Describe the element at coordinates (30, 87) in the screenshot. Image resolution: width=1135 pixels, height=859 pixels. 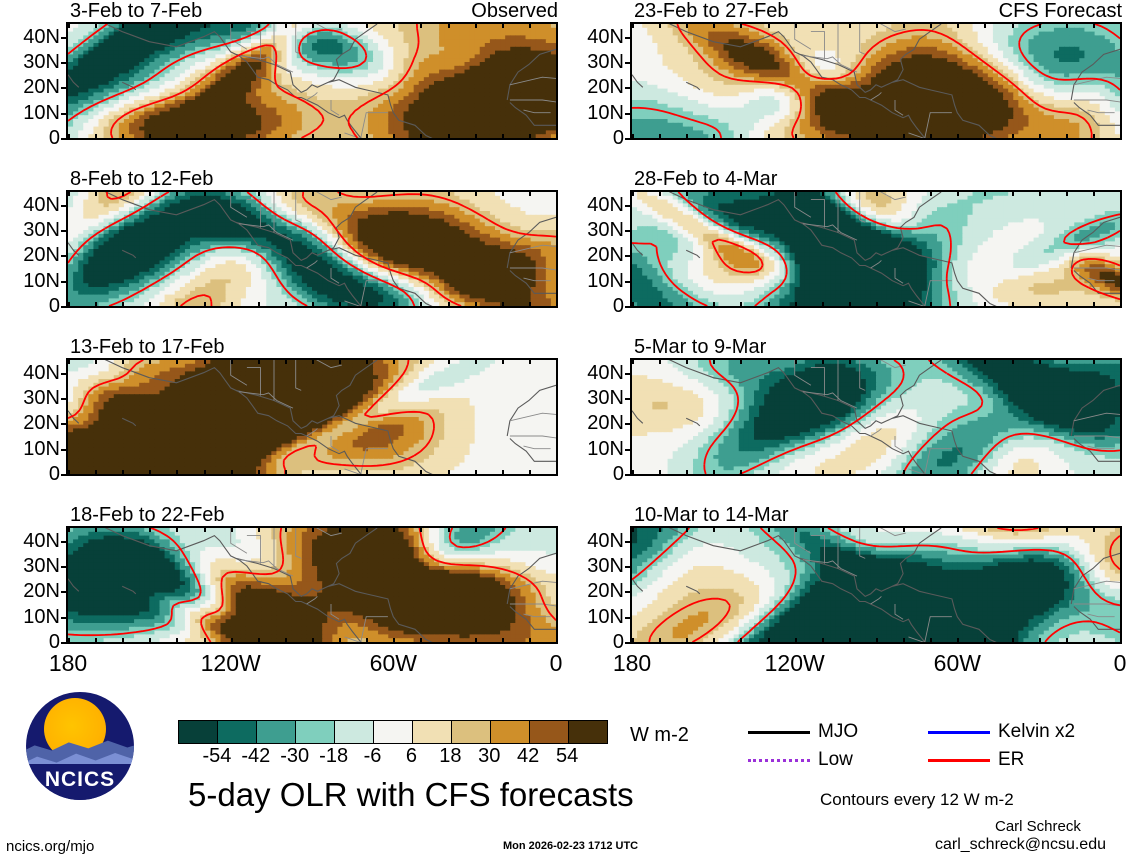
I see `latitude-tick-label: 20N` at that location.